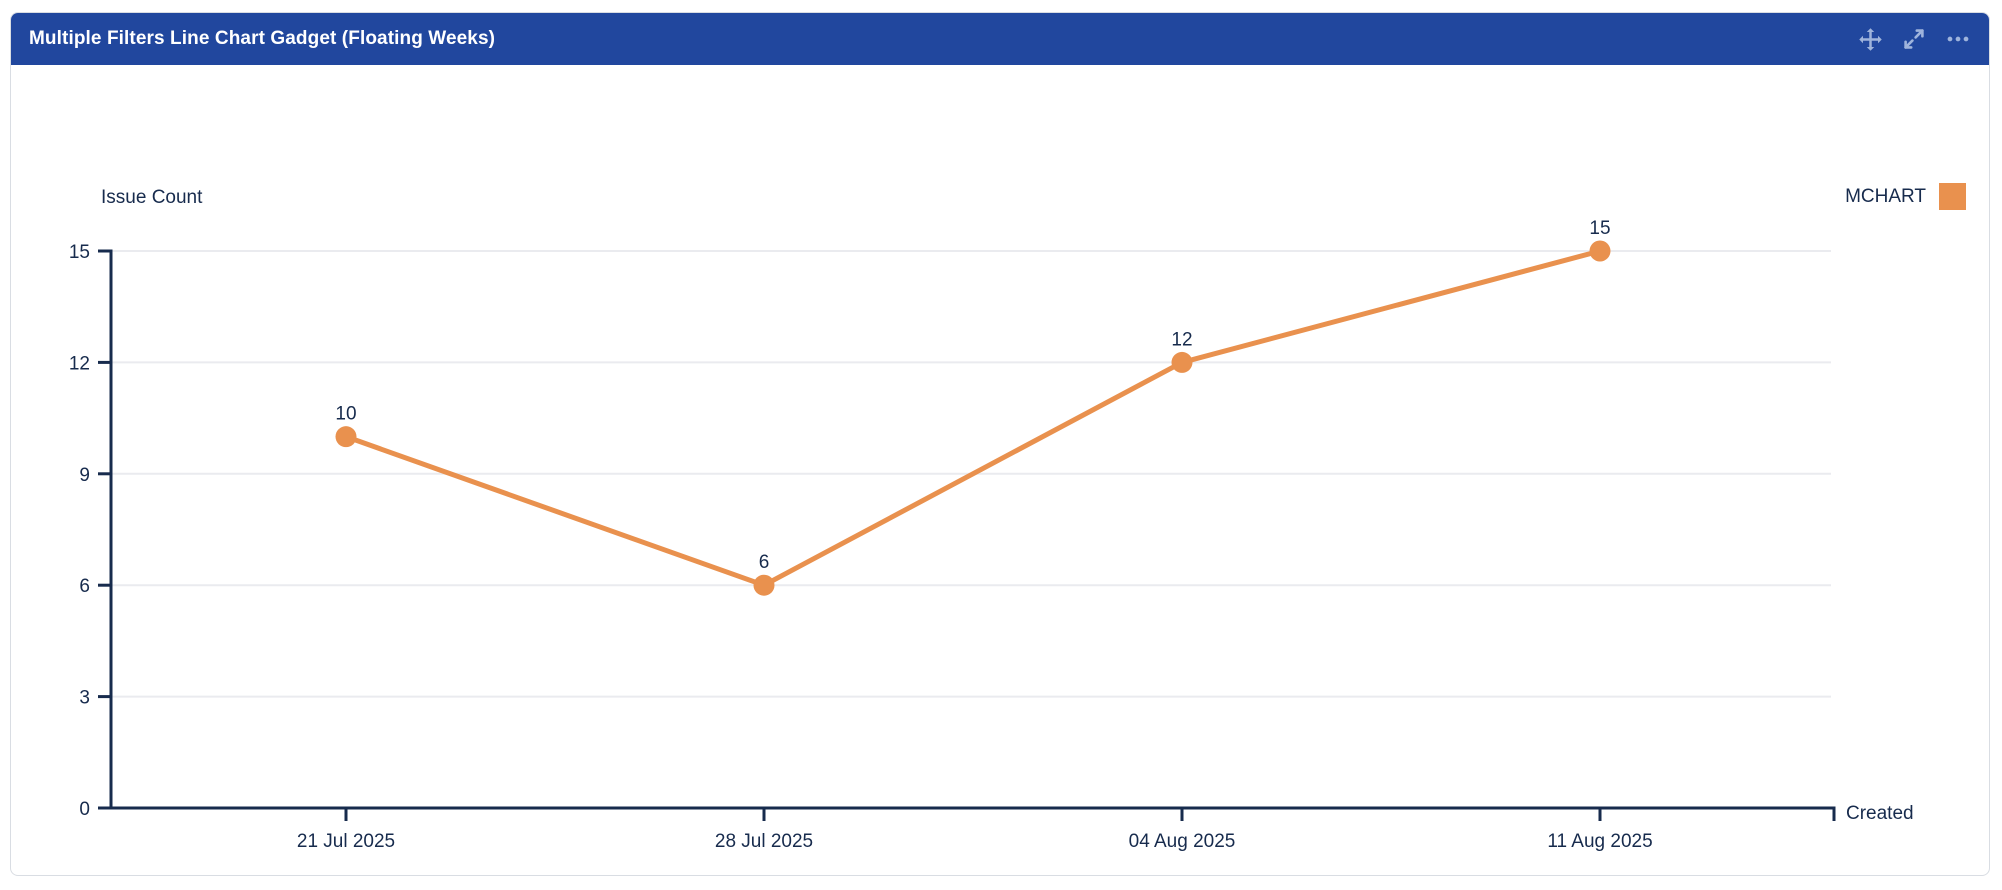 The height and width of the screenshot is (890, 2002). What do you see at coordinates (764, 562) in the screenshot?
I see `data-point-label-1: 6` at bounding box center [764, 562].